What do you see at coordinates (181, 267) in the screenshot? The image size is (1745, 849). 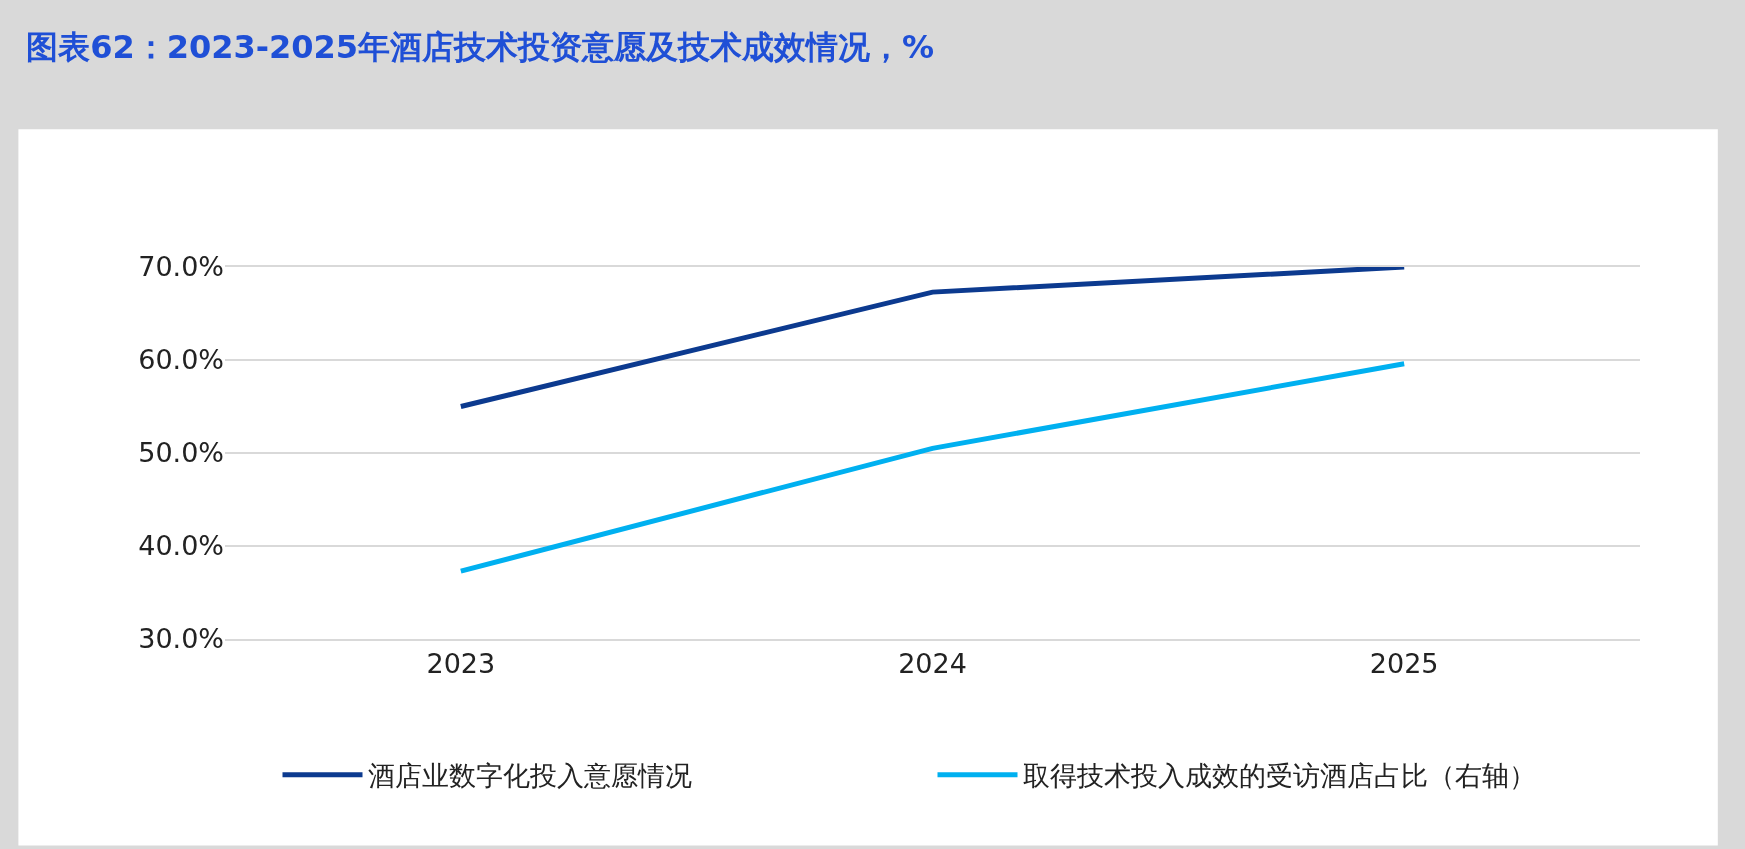 I see `y-tick-label: 70.0%` at bounding box center [181, 267].